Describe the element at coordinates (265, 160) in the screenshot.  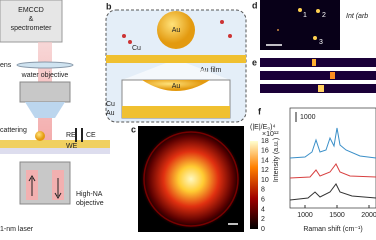
I see `colorbar-tick-label: 14` at that location.